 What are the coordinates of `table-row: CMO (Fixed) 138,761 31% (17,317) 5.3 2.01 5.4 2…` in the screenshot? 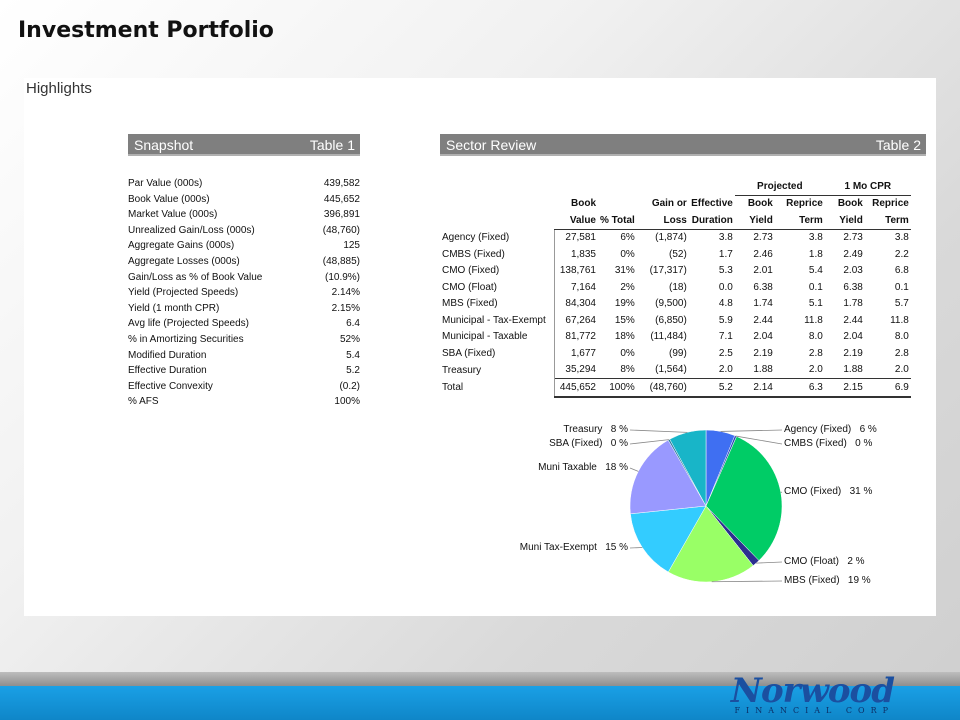 It's located at (675, 270).